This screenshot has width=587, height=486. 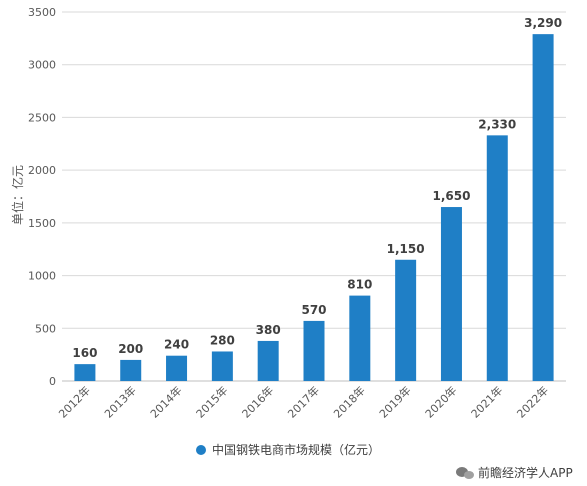 I want to click on y-tick-label: 0, so click(x=52, y=381).